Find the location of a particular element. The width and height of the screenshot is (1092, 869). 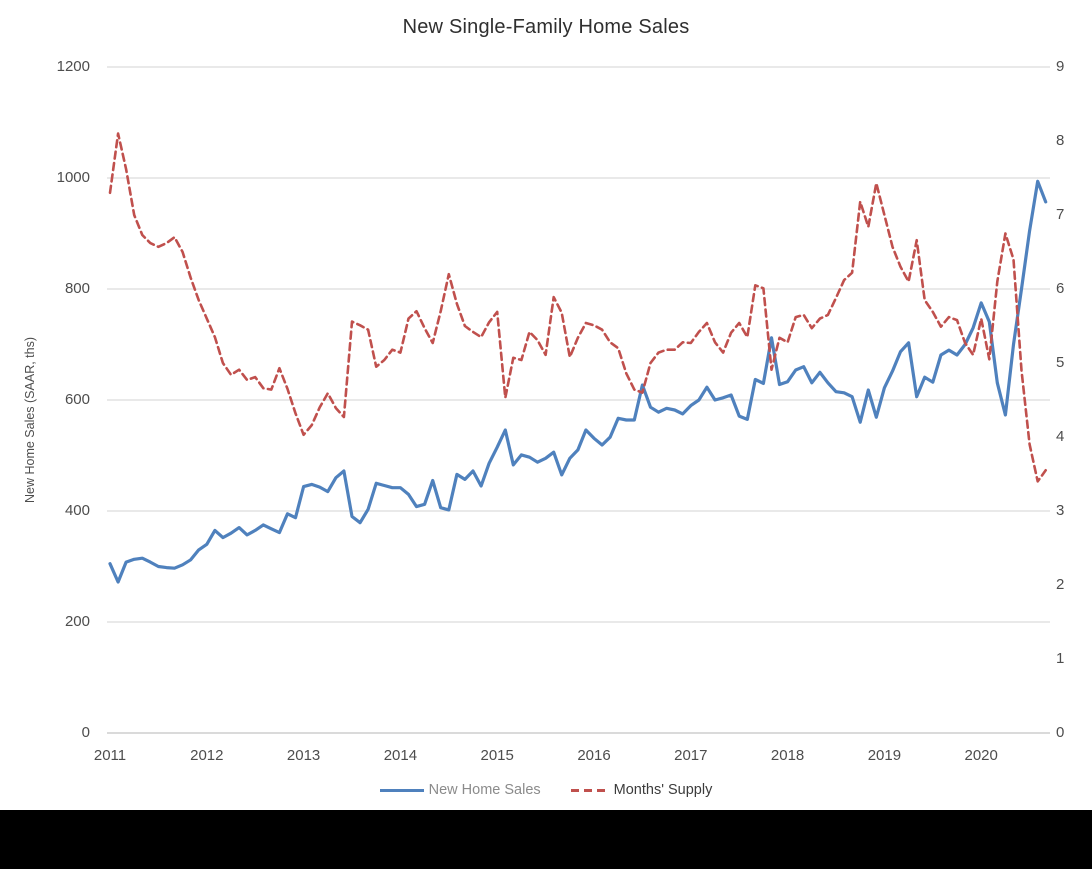

right-axis-tick-label: 9 is located at coordinates (1060, 66).